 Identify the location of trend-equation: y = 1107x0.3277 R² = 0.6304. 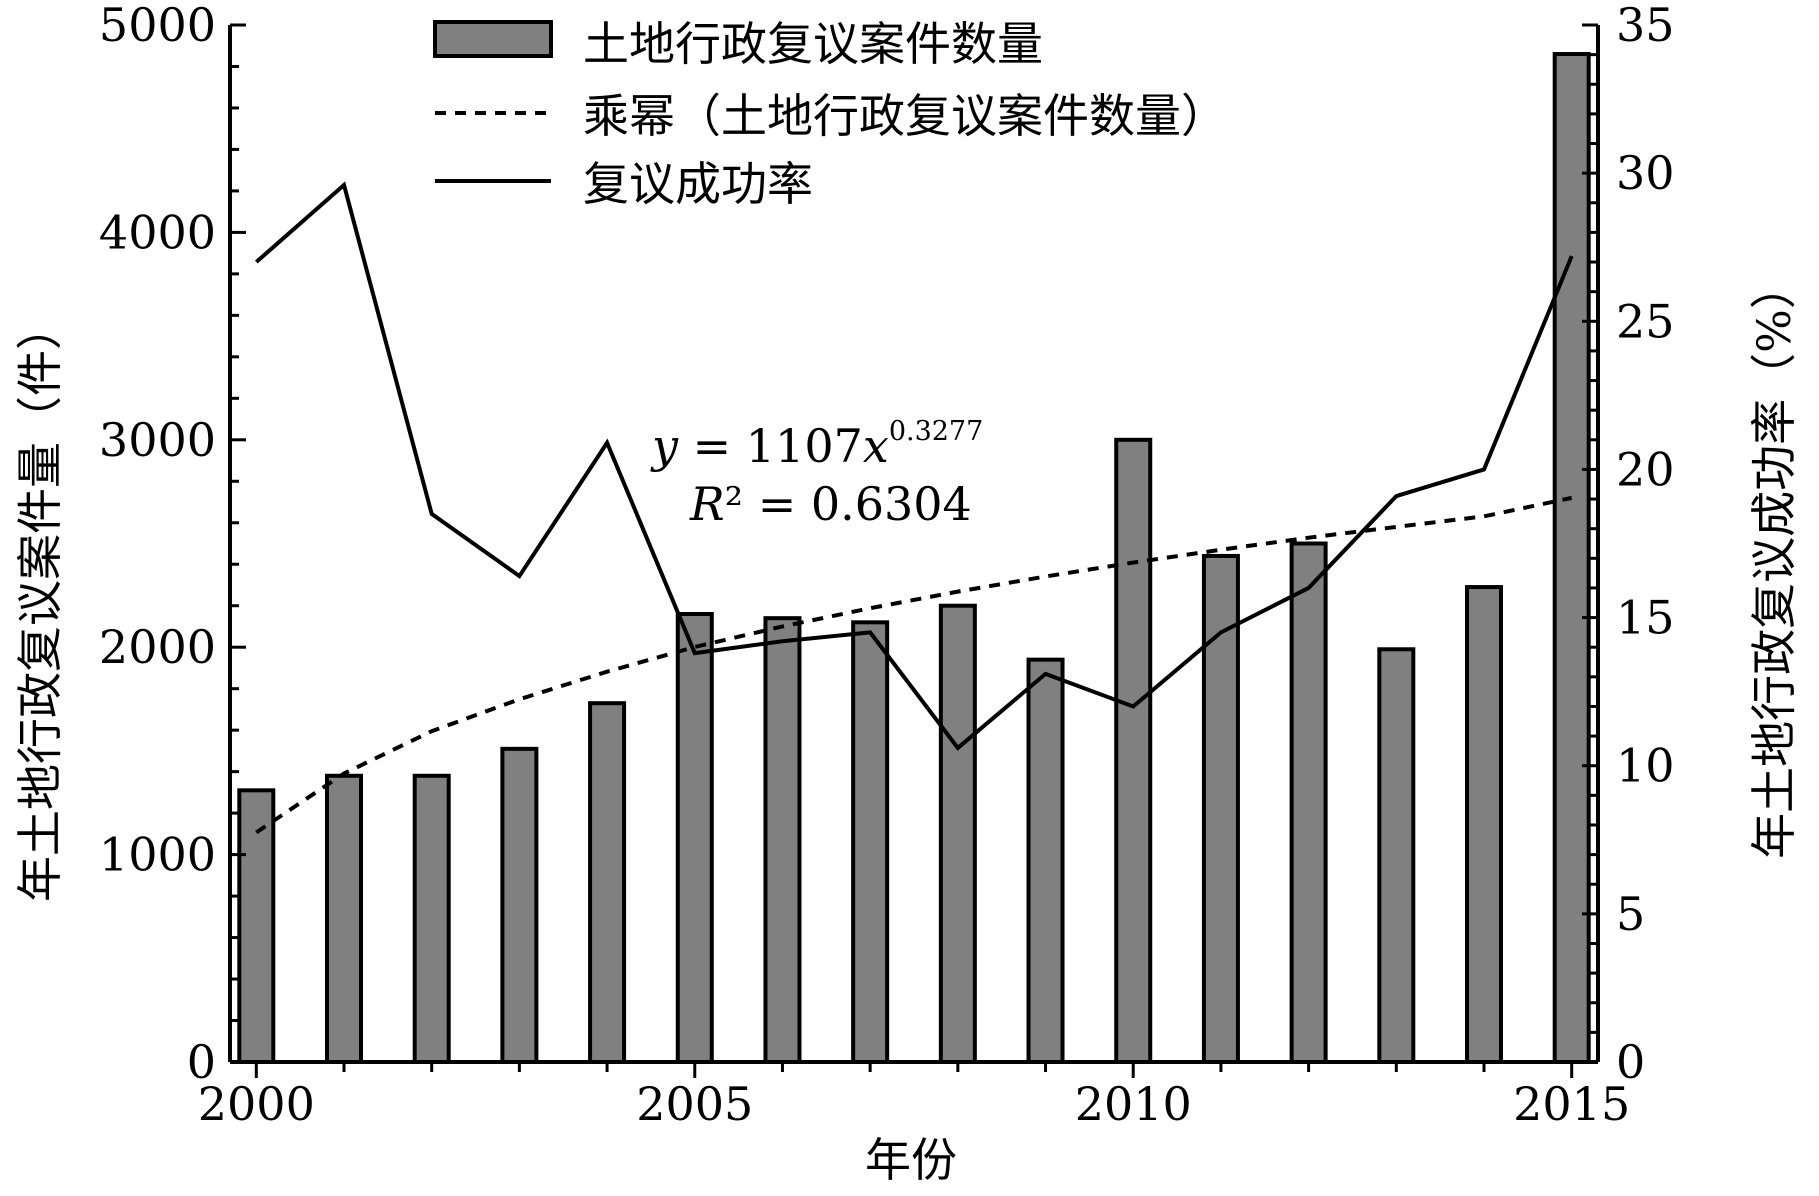
(816, 473).